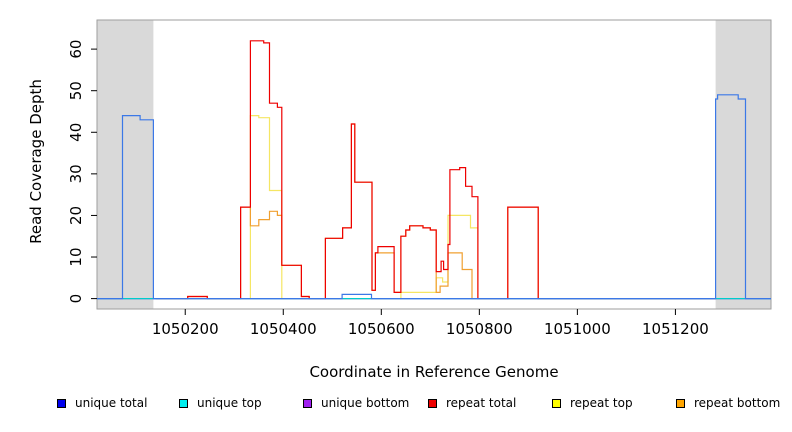  Describe the element at coordinates (737, 403) in the screenshot. I see `legend-label: repeat bottom` at that location.